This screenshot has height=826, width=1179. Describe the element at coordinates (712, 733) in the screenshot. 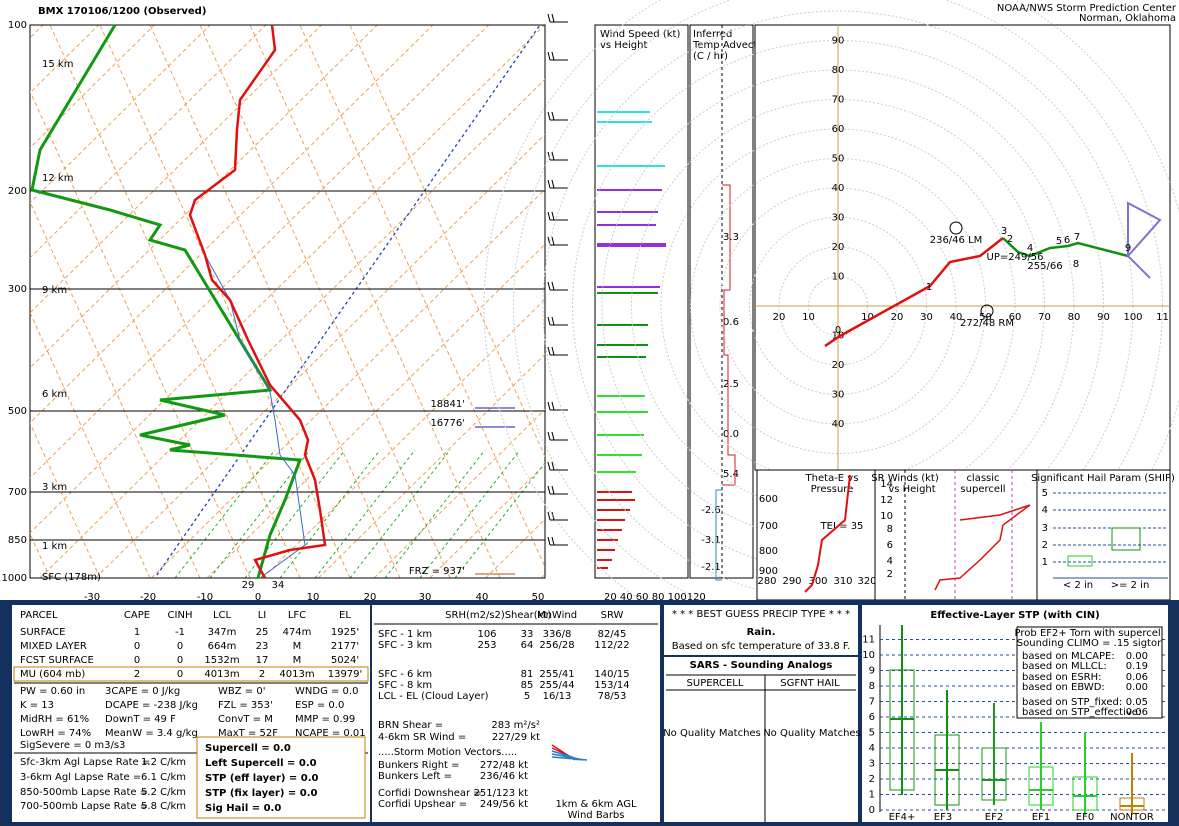

I see `label: No Quality Matches` at that location.